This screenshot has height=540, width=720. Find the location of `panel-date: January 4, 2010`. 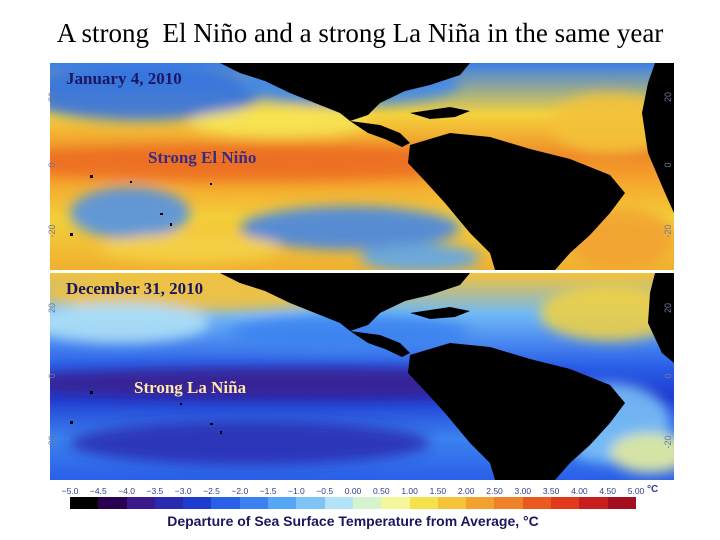

panel-date: January 4, 2010 is located at coordinates (124, 78).